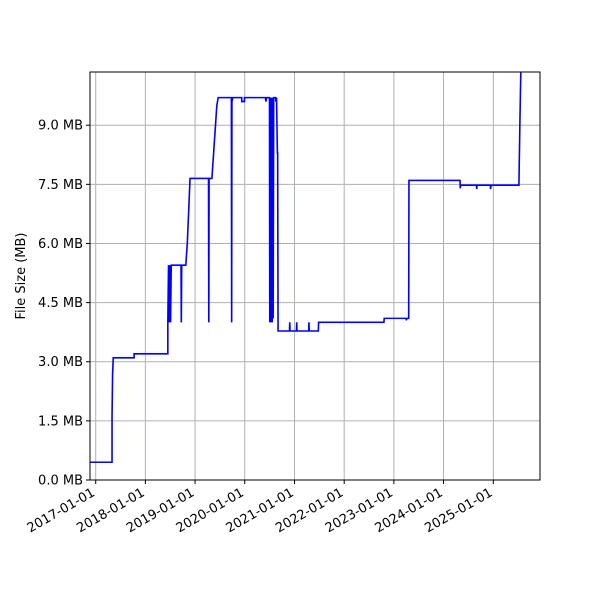 This screenshot has width=600, height=600. What do you see at coordinates (60, 185) in the screenshot?
I see `y-tick-label: 7.5 MB` at bounding box center [60, 185].